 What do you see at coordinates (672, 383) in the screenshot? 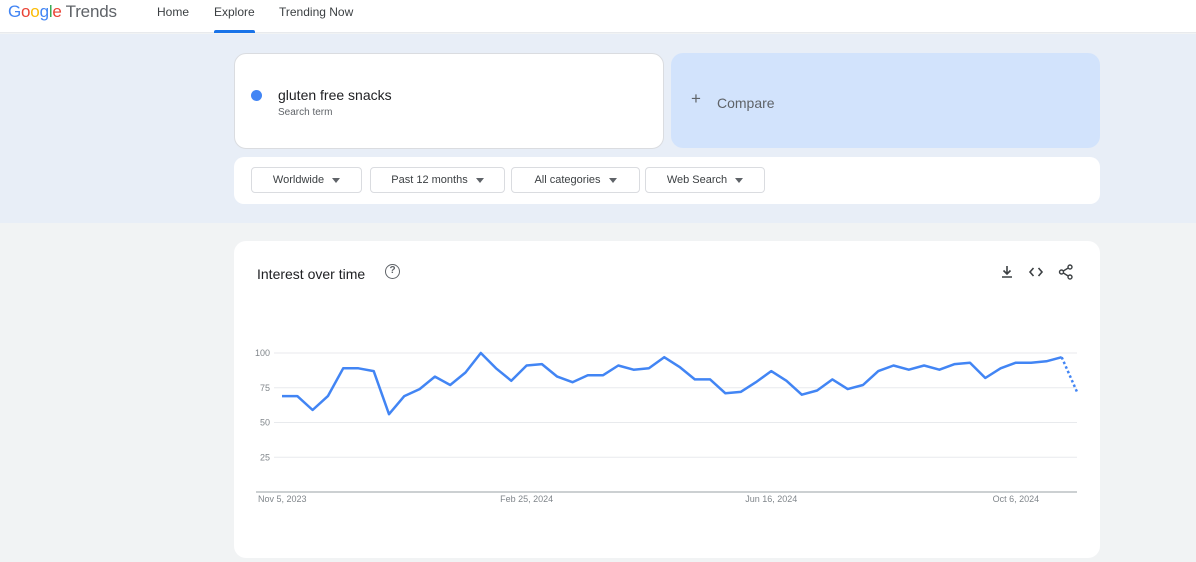
I see `series-line` at bounding box center [672, 383].